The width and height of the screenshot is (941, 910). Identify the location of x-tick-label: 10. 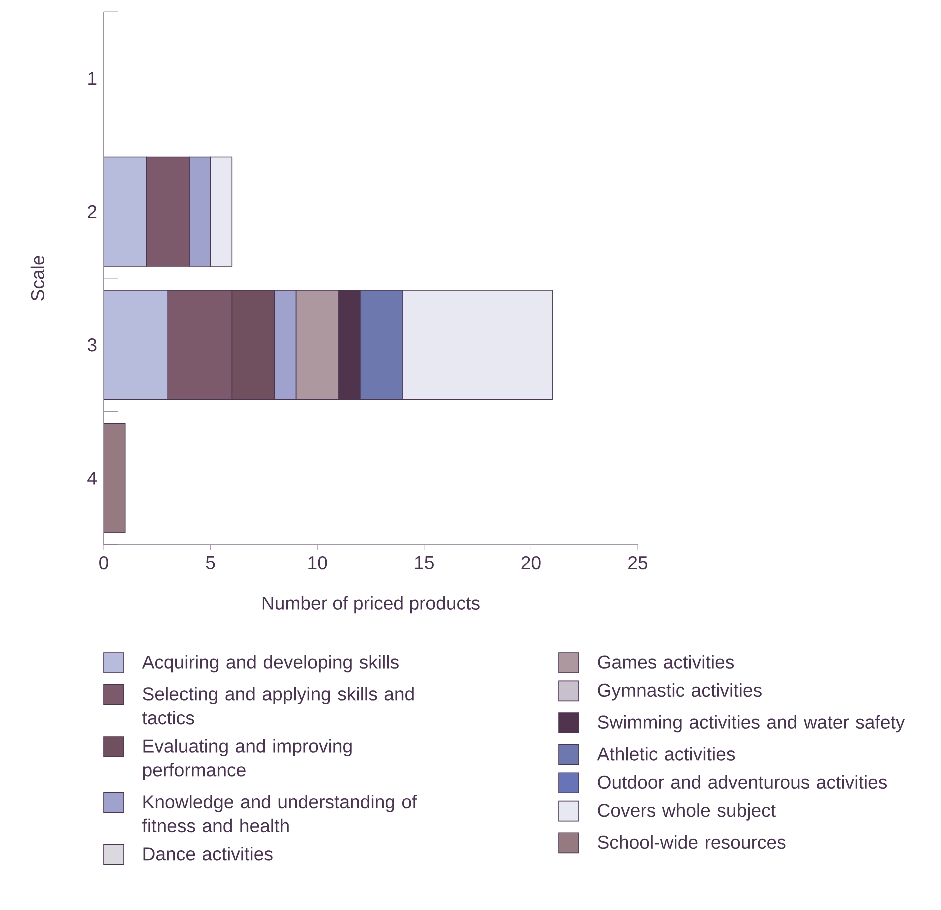
(318, 563).